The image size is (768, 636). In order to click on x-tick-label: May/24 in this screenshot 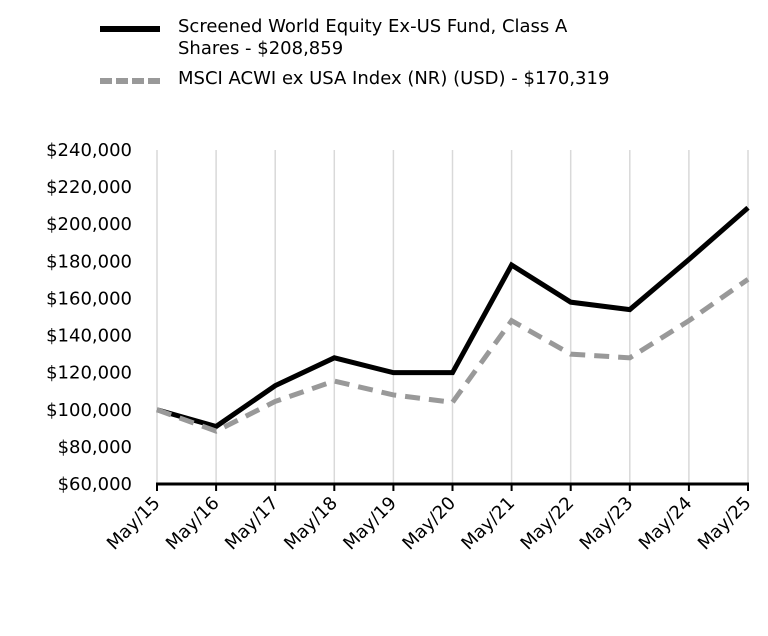, I will do `click(666, 524)`.